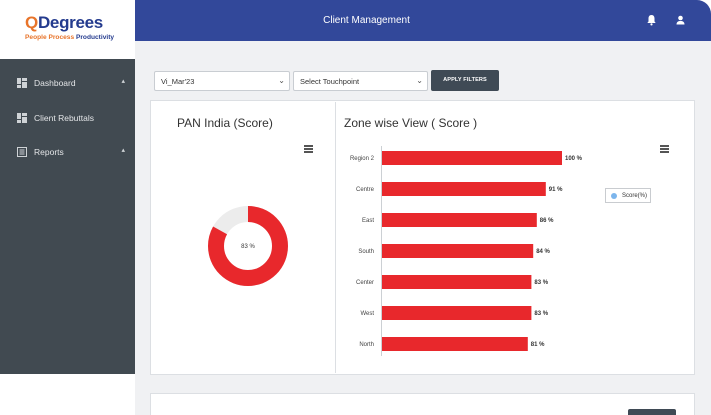 The image size is (711, 415). What do you see at coordinates (411, 123) in the screenshot?
I see `zone-wise-title: Zone wise View ( Score )` at bounding box center [411, 123].